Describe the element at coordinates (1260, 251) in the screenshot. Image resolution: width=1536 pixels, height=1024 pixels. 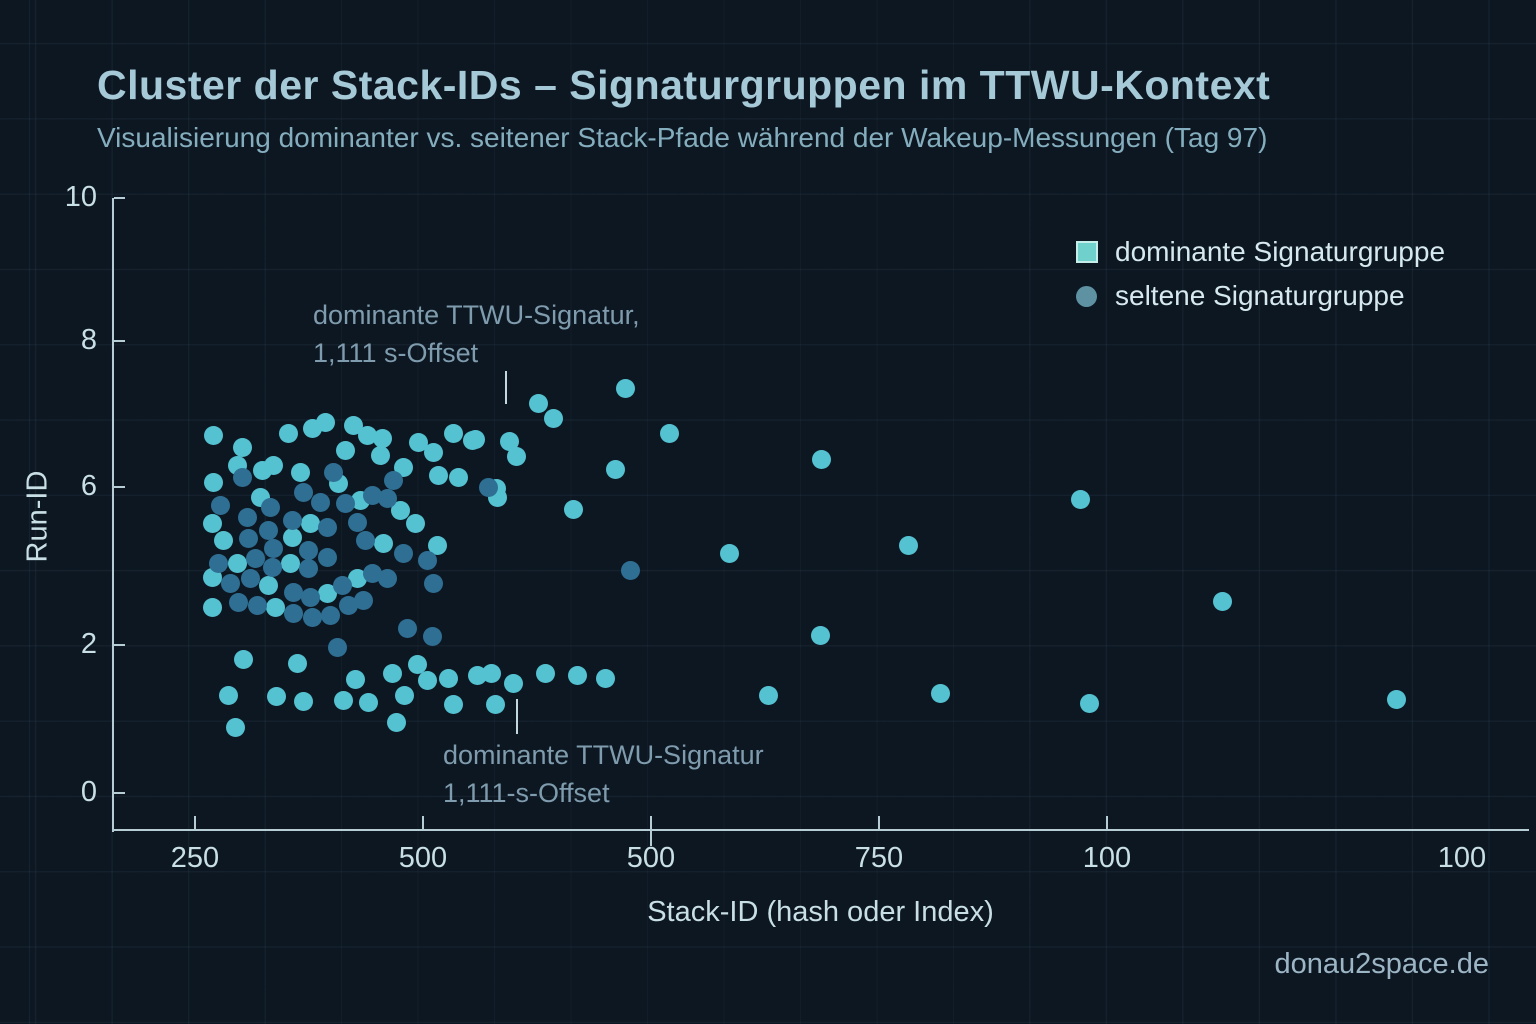
I see `legend-item-dominante: dominante Signaturgruppe` at that location.